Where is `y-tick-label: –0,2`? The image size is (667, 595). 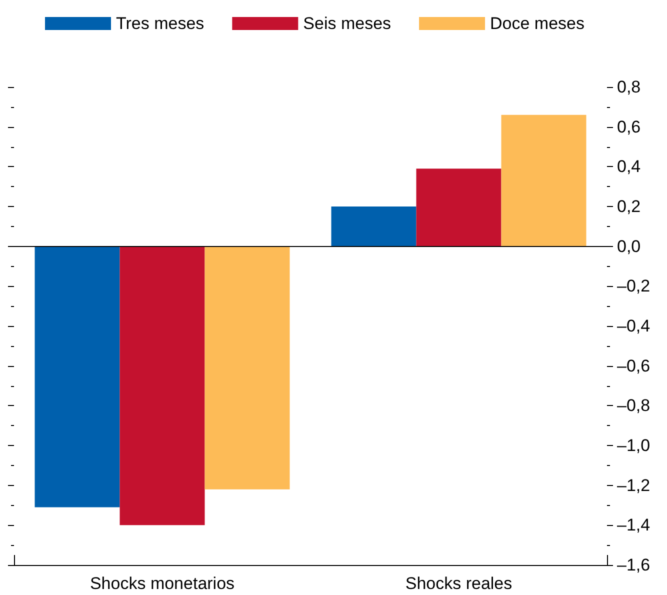 y-tick-label: –0,2 is located at coordinates (633, 286).